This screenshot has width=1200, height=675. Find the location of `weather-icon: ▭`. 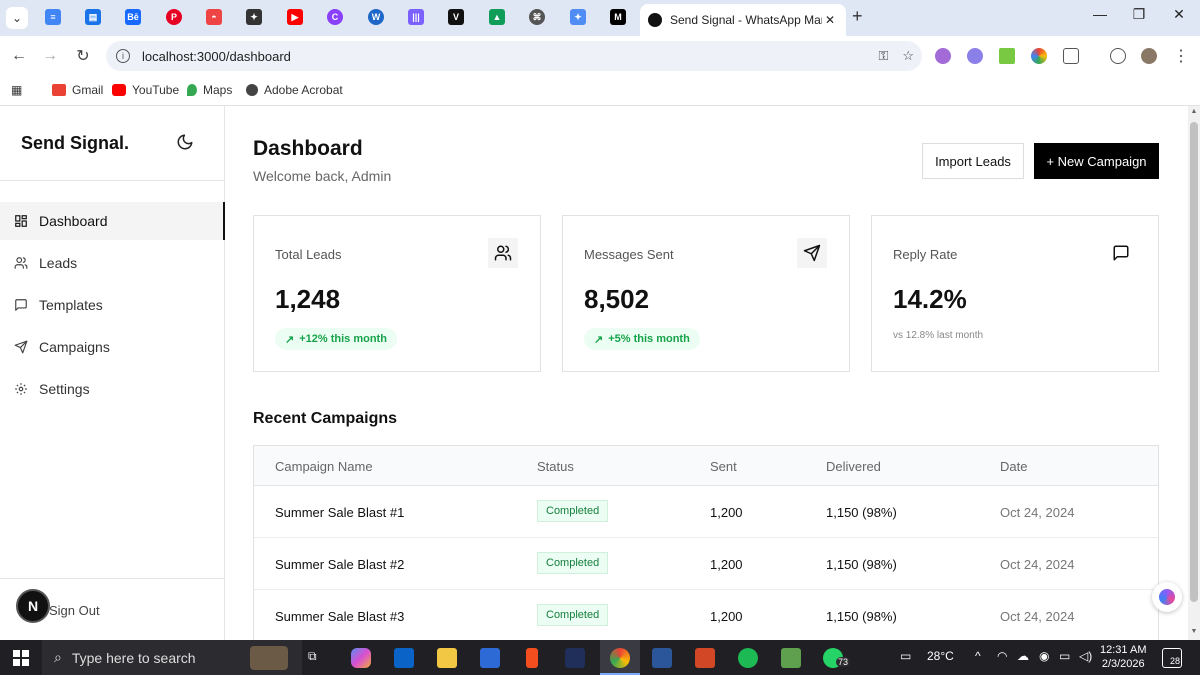

weather-icon: ▭ is located at coordinates (906, 656).